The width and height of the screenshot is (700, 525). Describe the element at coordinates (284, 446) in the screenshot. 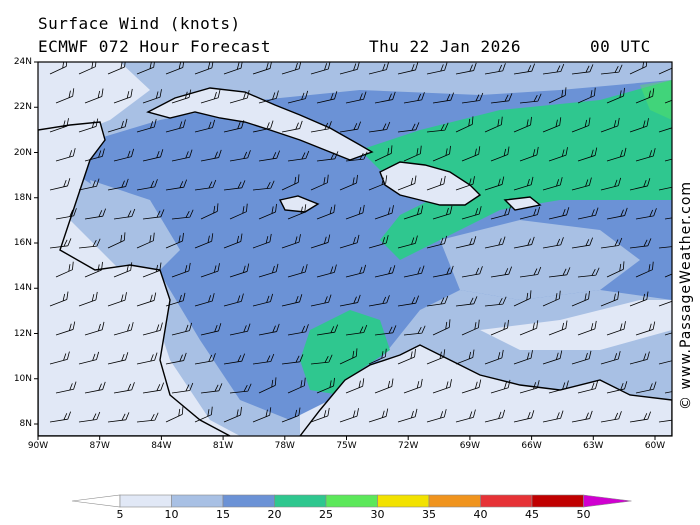

I see `longitude-label: 78W` at that location.